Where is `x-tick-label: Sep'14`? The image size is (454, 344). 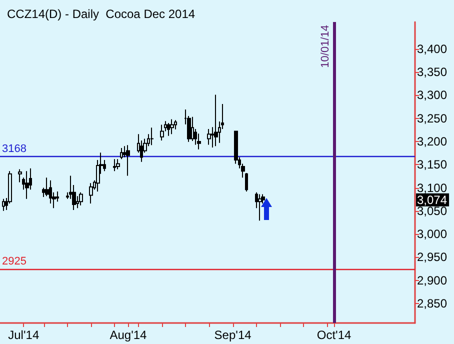 x-tick-label: Sep'14 is located at coordinates (233, 335).